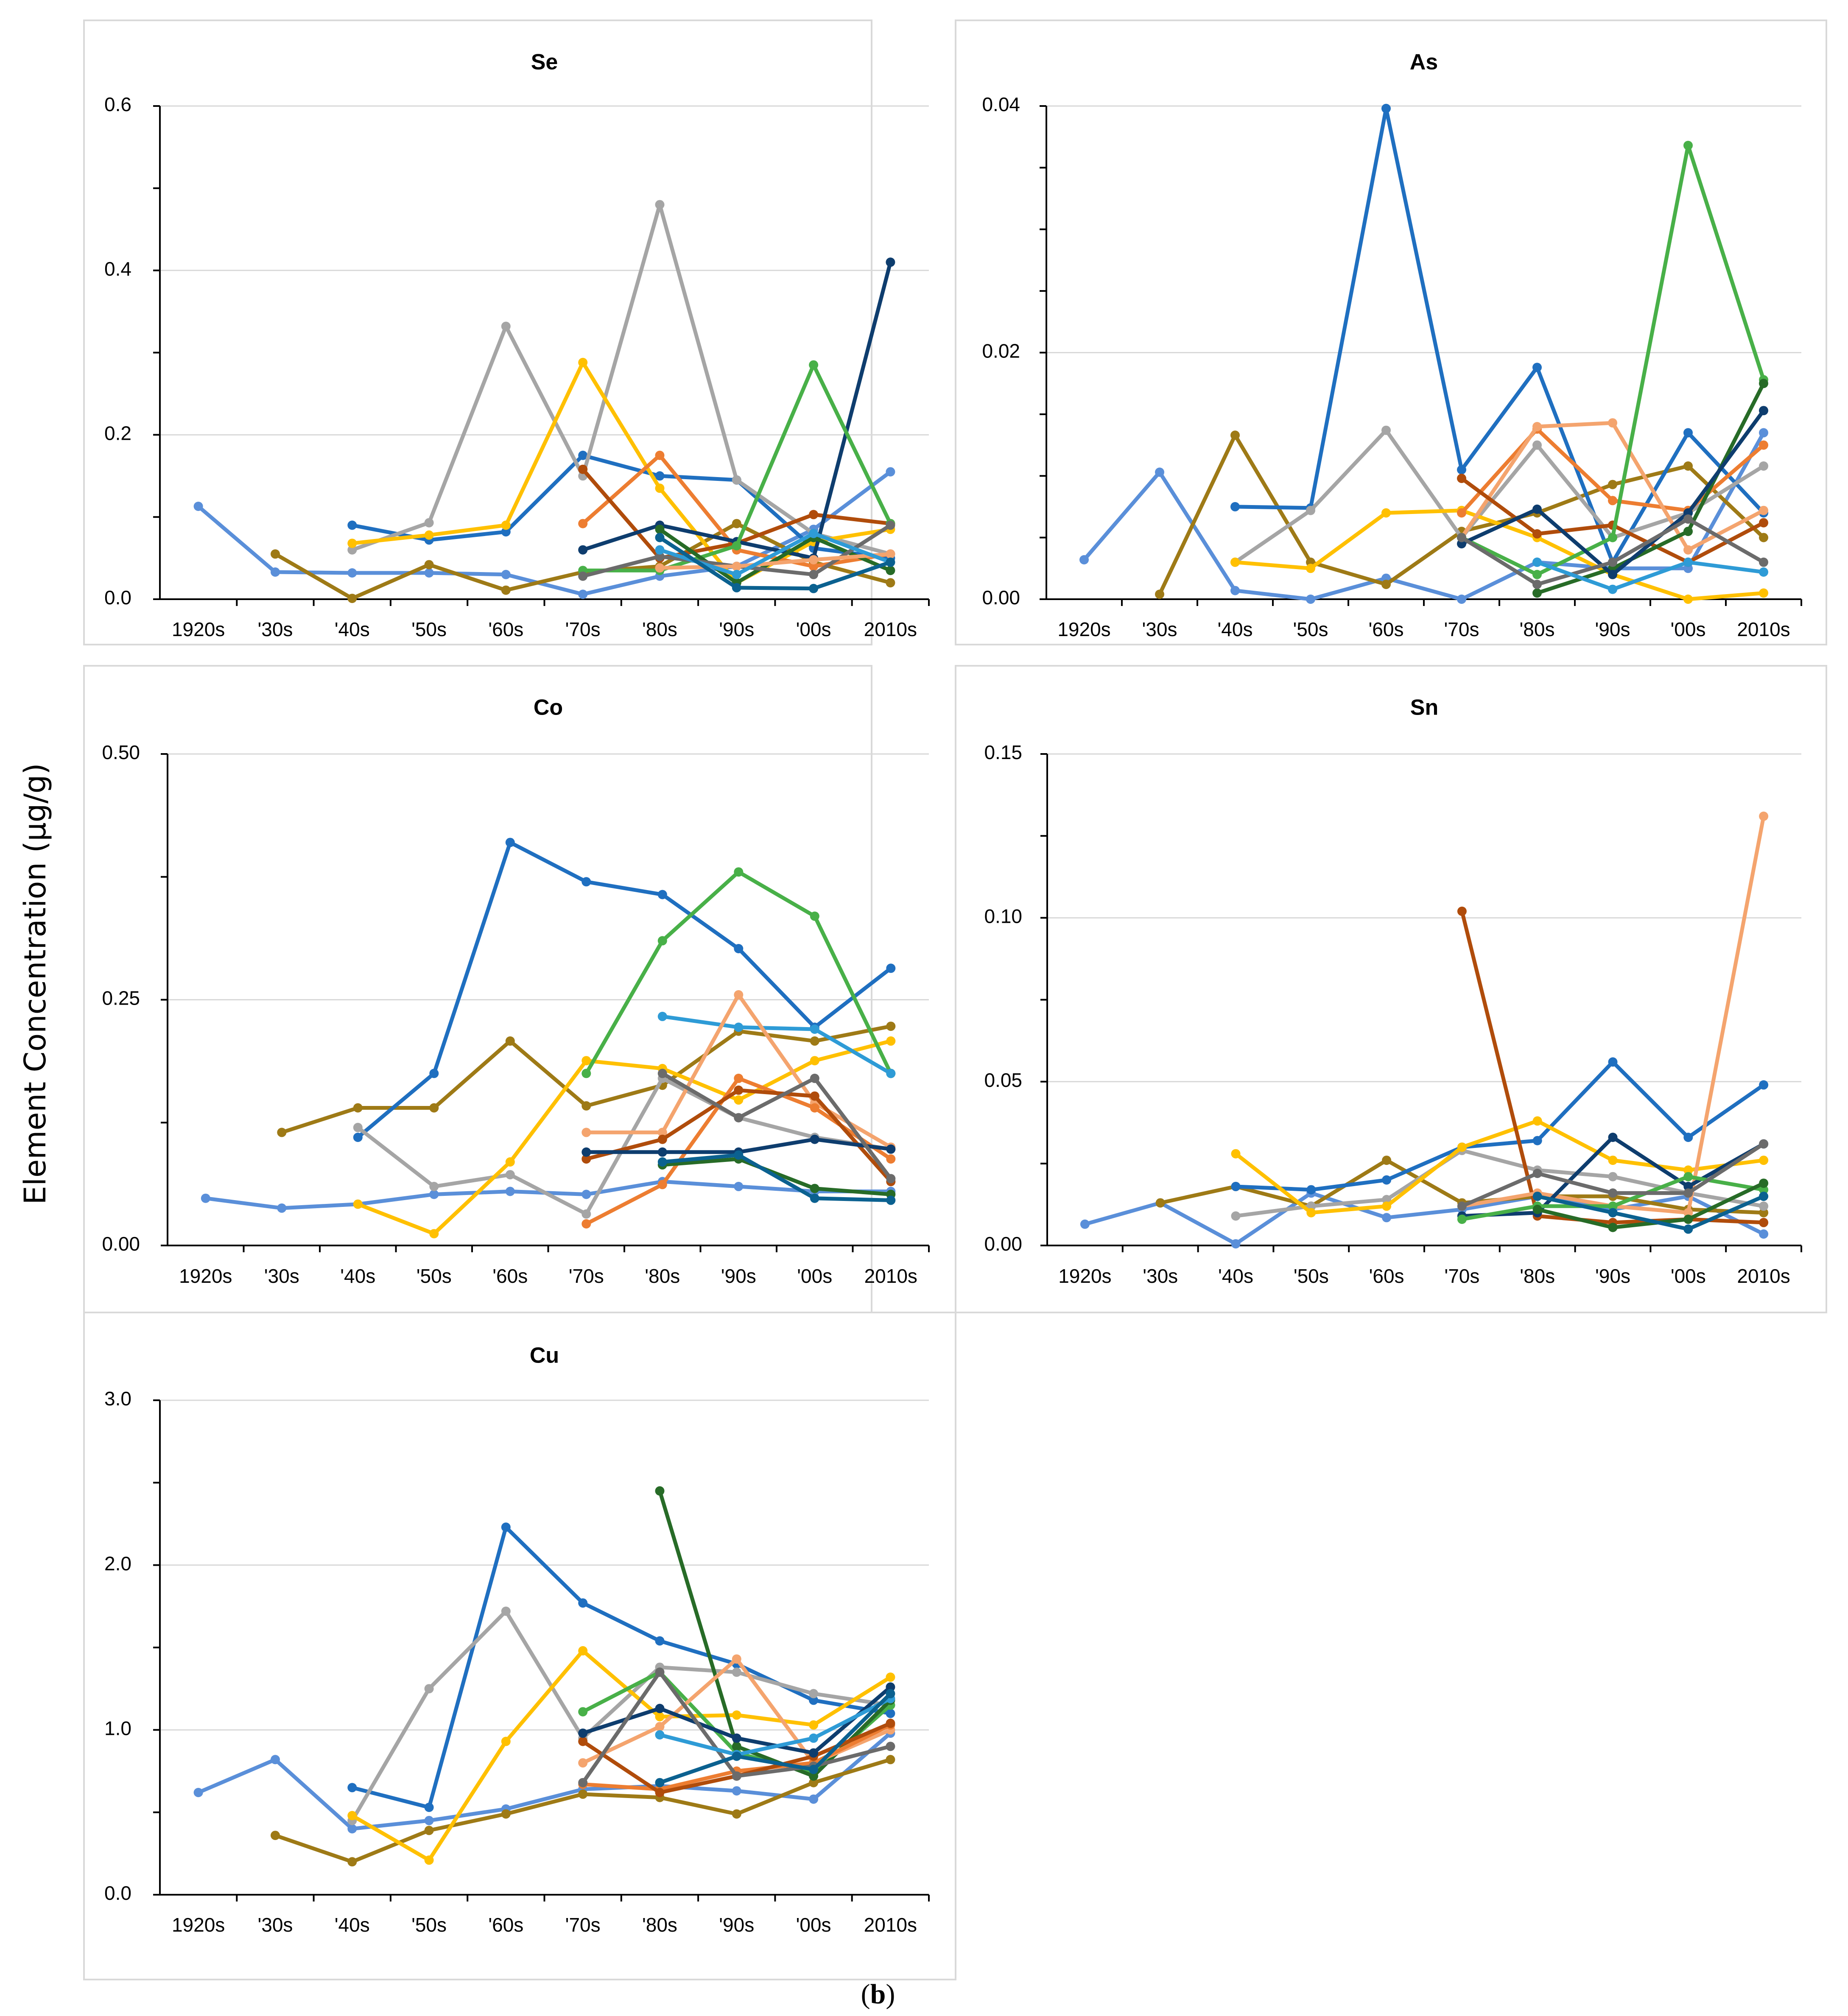  What do you see at coordinates (1001, 597) in the screenshot?
I see `y-tick-label: 0.00` at bounding box center [1001, 597].